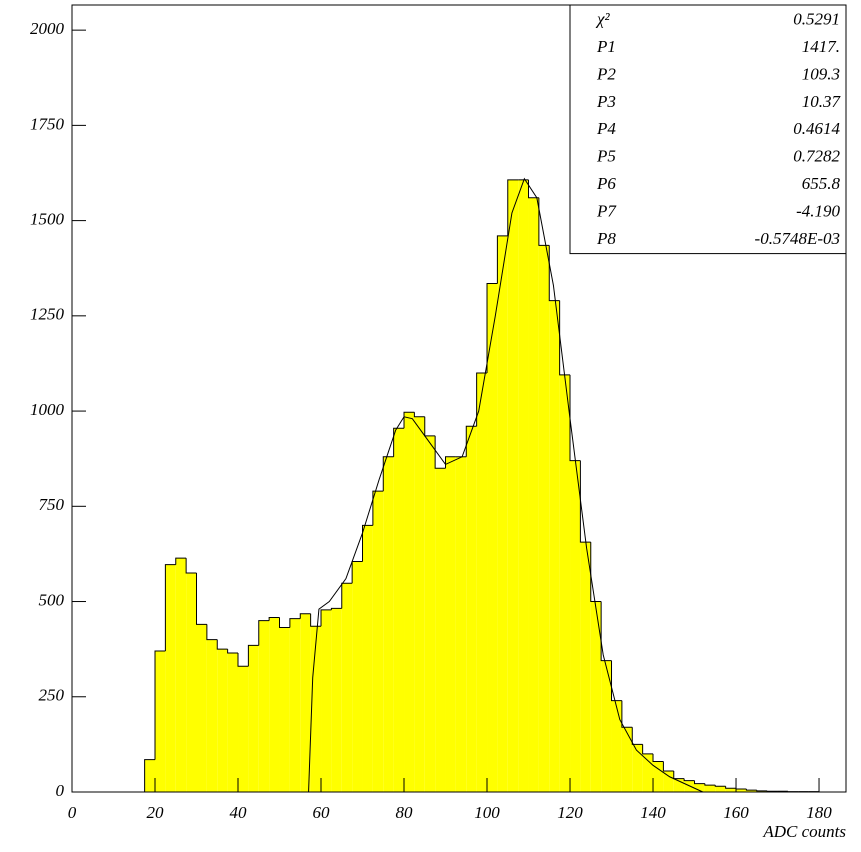  I want to click on stats-box, so click(708, 129).